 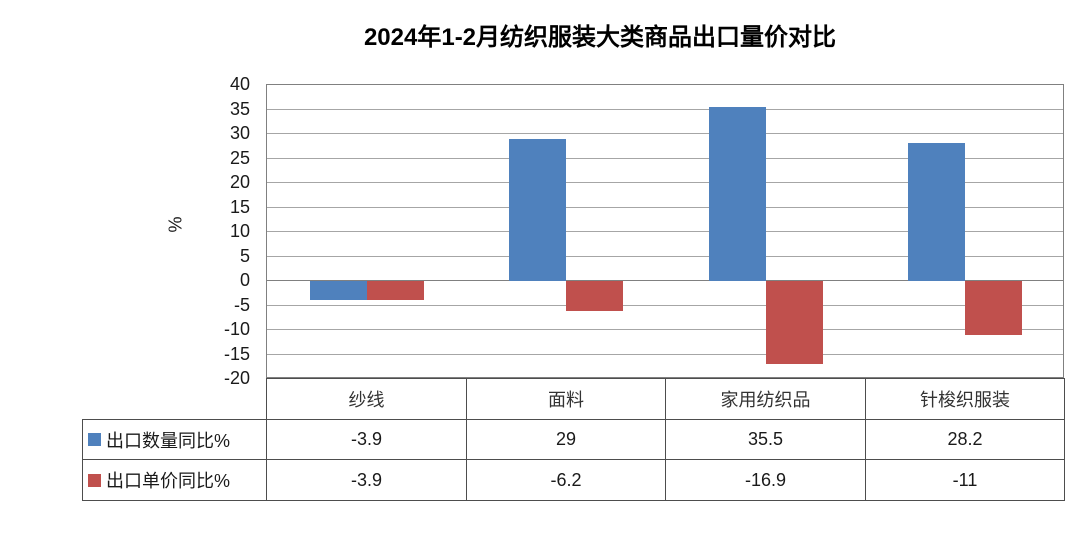 I want to click on value-cell-1-0: -3.9, so click(x=366, y=480).